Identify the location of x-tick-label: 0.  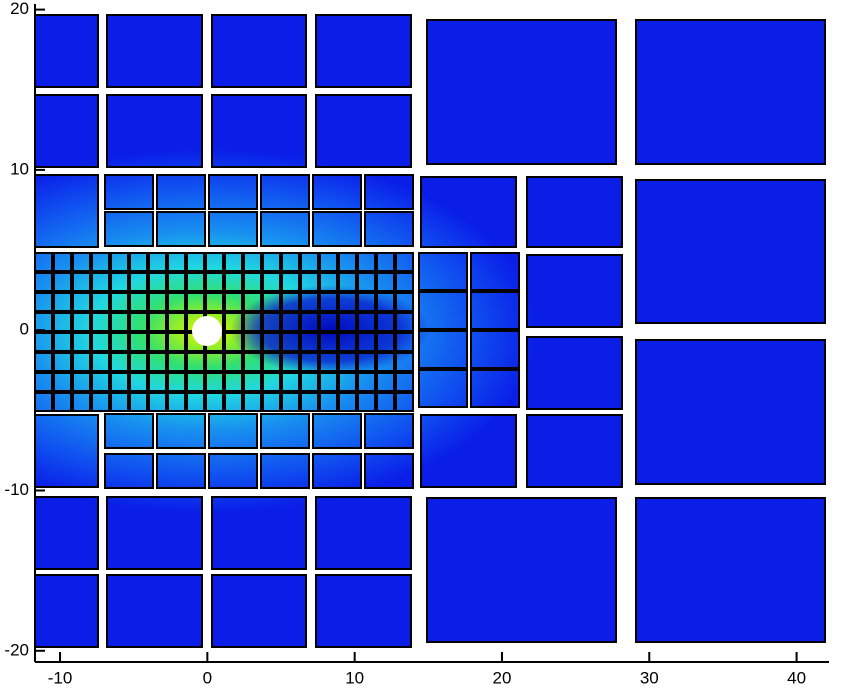
(207, 677).